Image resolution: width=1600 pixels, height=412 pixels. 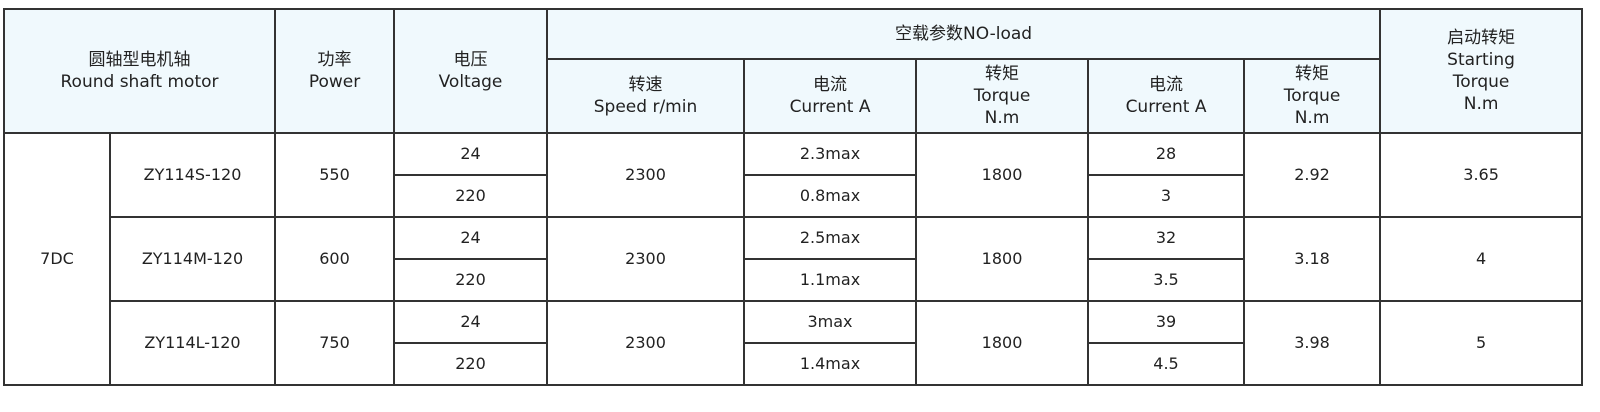 I want to click on t1-en: Torque, so click(x=1002, y=96).